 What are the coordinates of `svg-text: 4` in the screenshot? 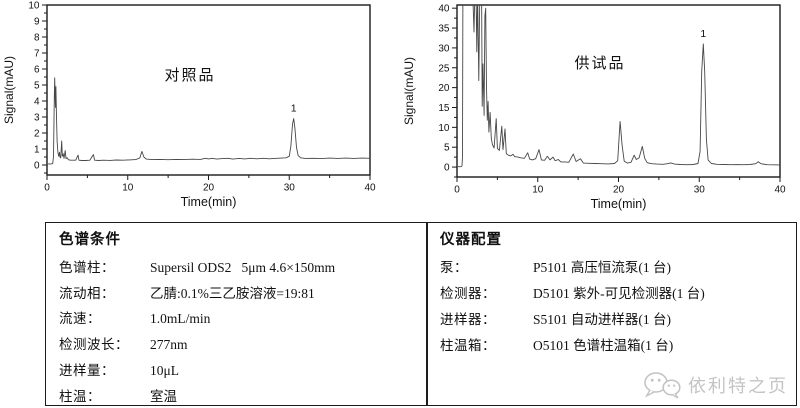 It's located at (37, 102).